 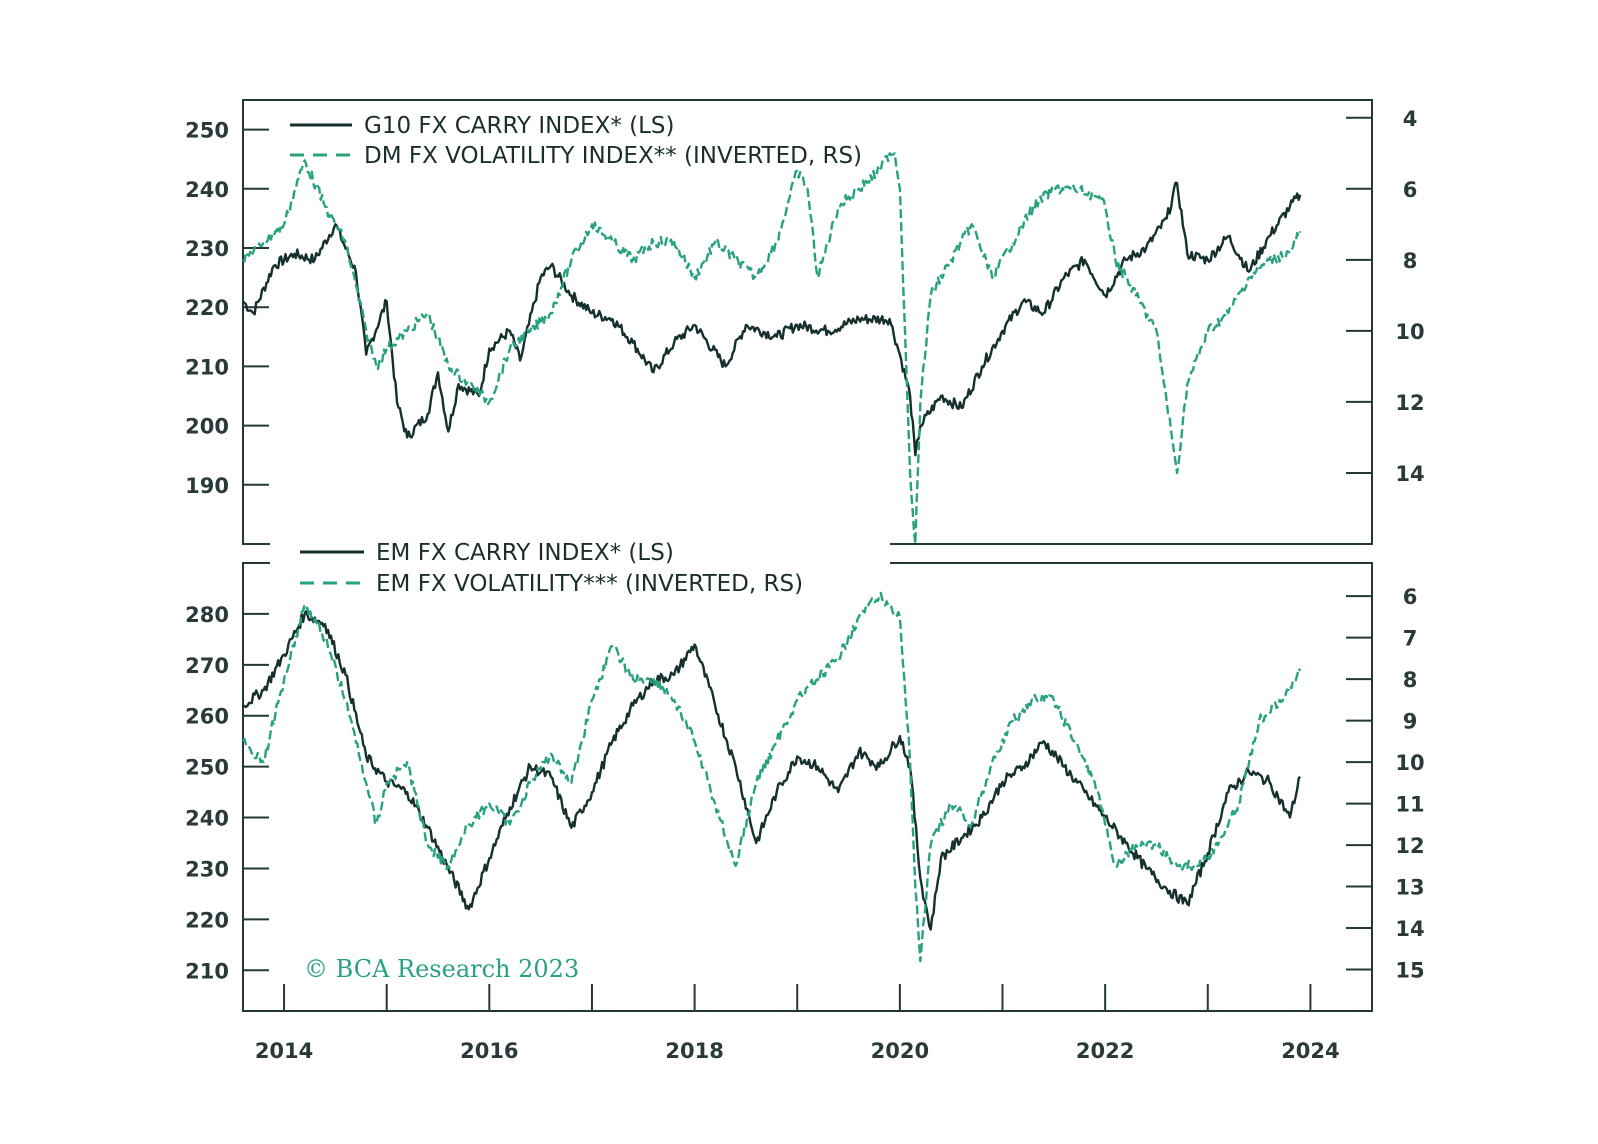 I want to click on bottom-right-tick-label: 10, so click(x=1409, y=763).